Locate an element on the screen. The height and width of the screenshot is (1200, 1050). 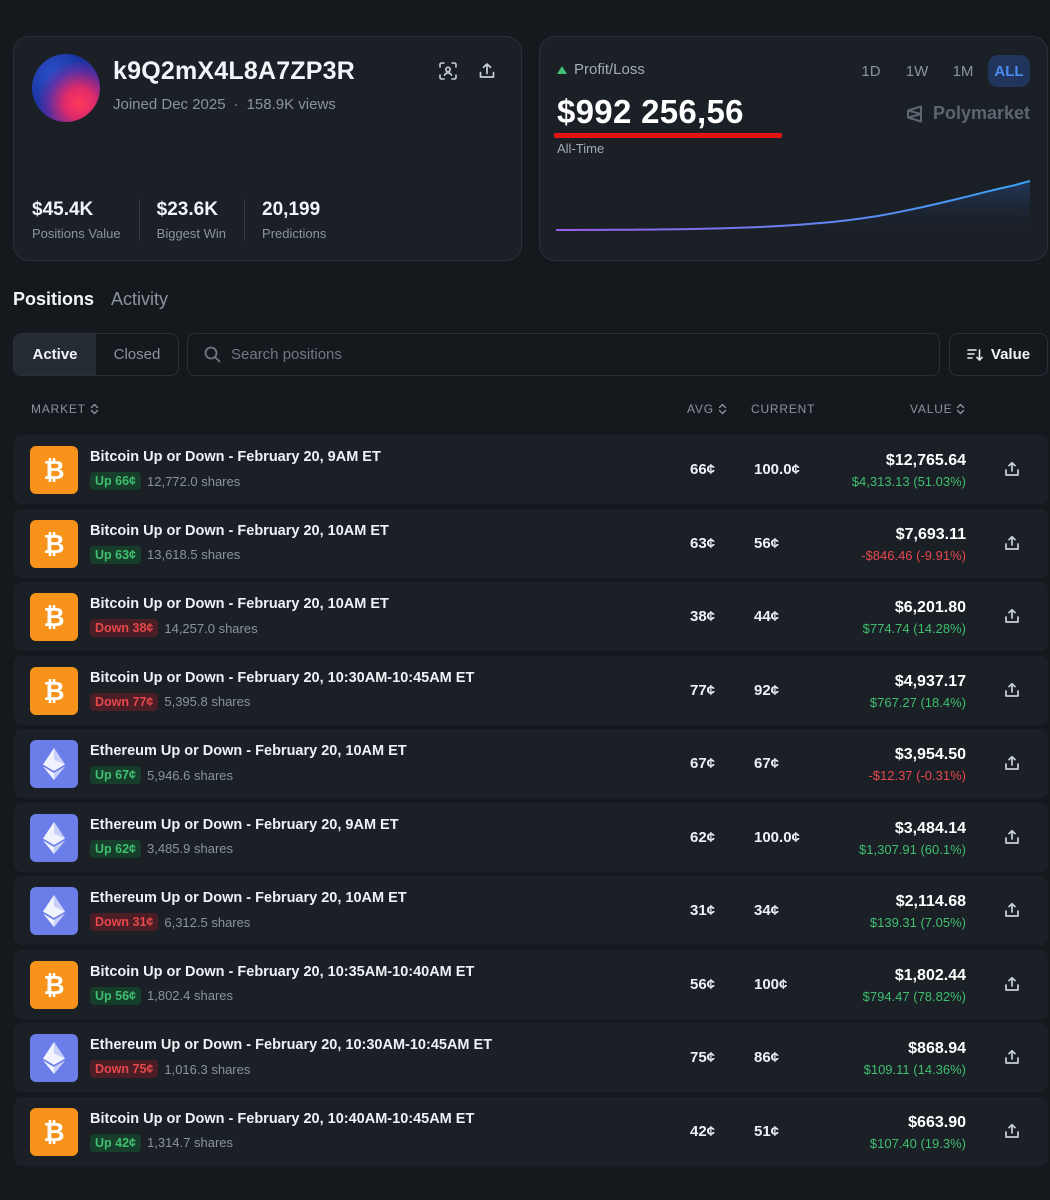
position-meta: Up 62¢ 3,485.9 shares is located at coordinates (161, 848).